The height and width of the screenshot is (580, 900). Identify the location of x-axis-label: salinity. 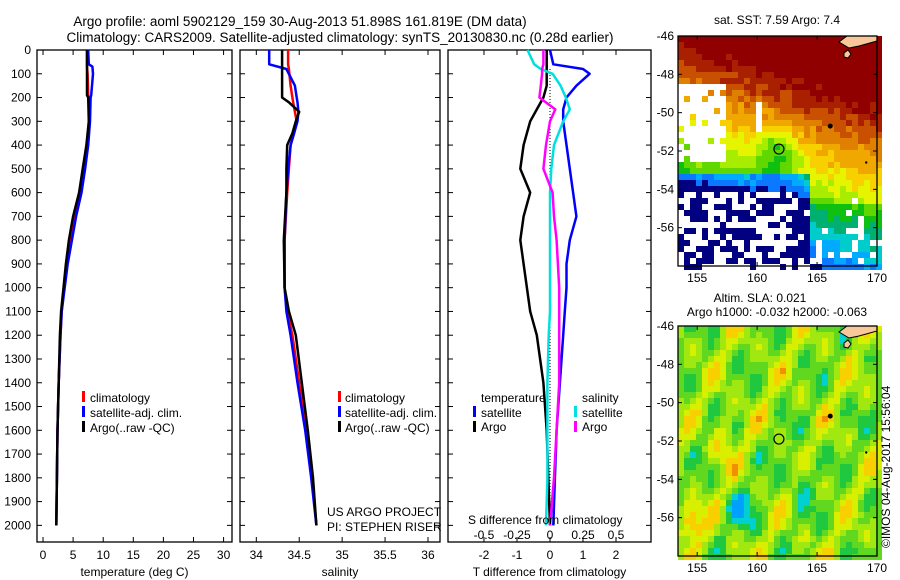
(340, 572).